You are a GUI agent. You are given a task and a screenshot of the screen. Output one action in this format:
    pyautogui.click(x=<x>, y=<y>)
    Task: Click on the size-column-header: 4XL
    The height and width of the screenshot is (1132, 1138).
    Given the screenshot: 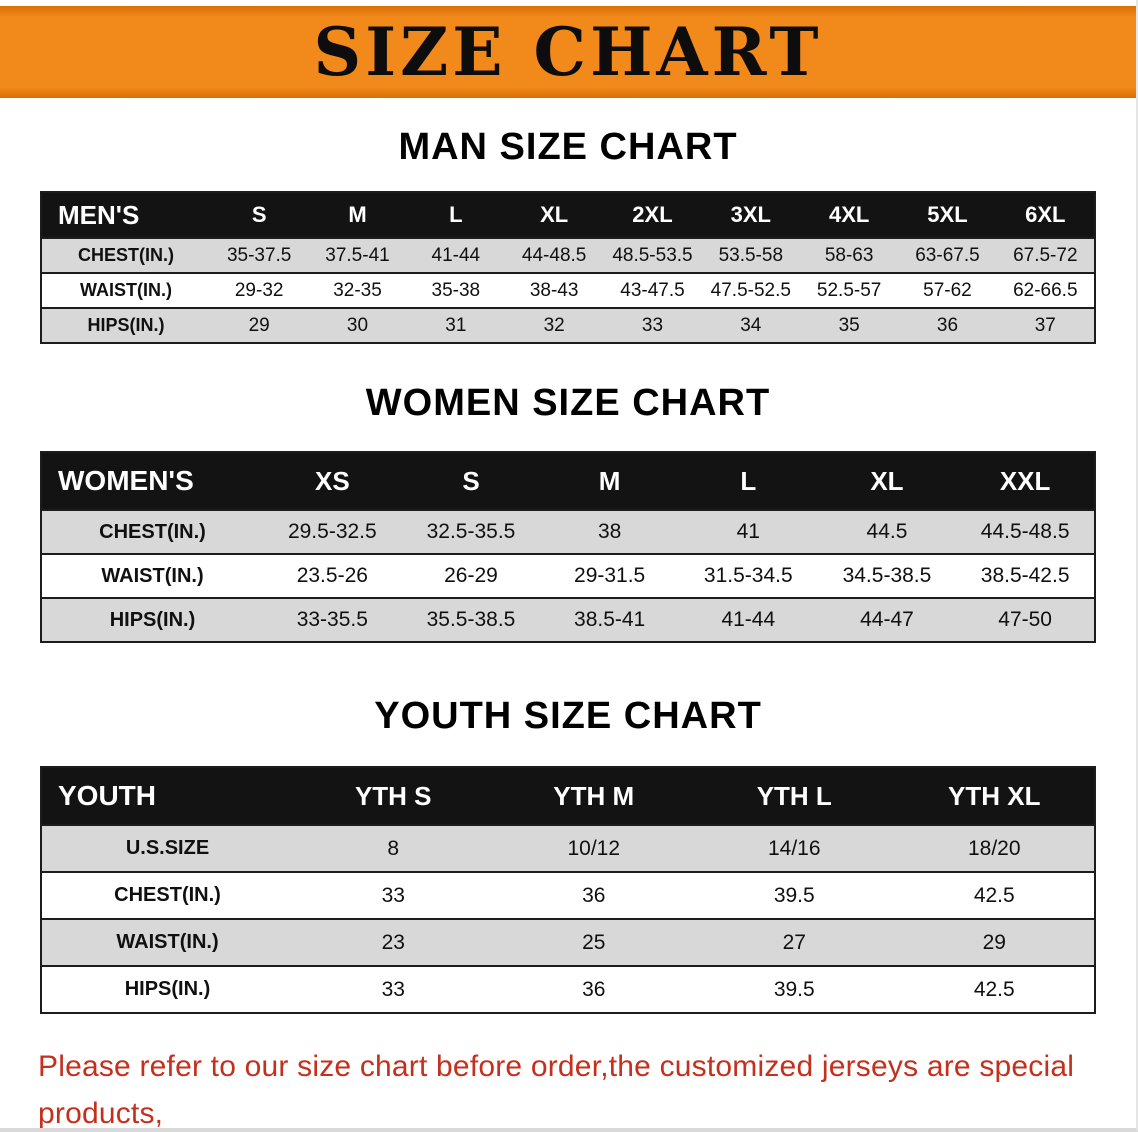 What is the action you would take?
    pyautogui.click(x=849, y=215)
    